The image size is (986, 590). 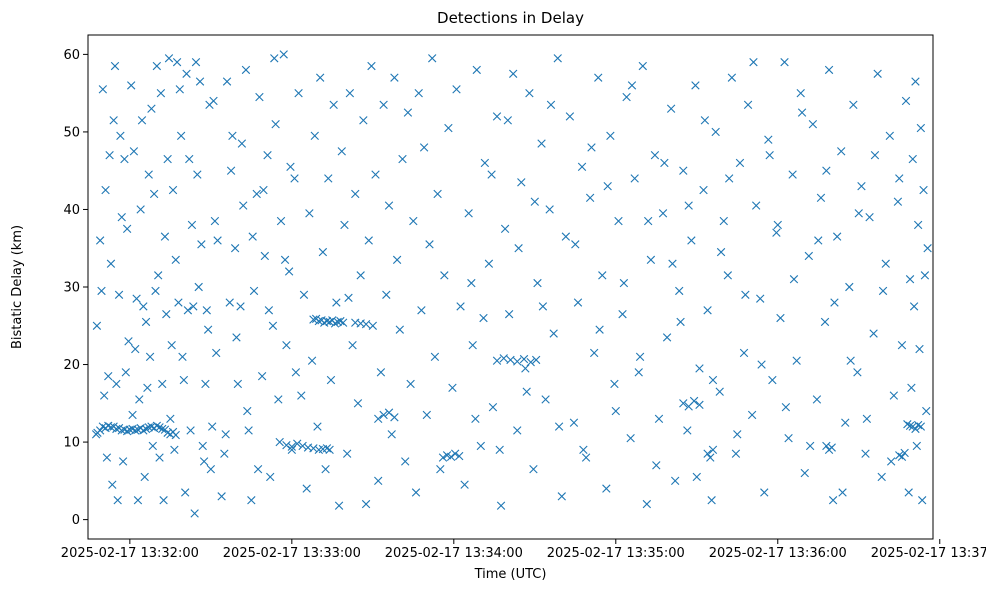 What do you see at coordinates (71, 365) in the screenshot?
I see `y-tick-label: 20` at bounding box center [71, 365].